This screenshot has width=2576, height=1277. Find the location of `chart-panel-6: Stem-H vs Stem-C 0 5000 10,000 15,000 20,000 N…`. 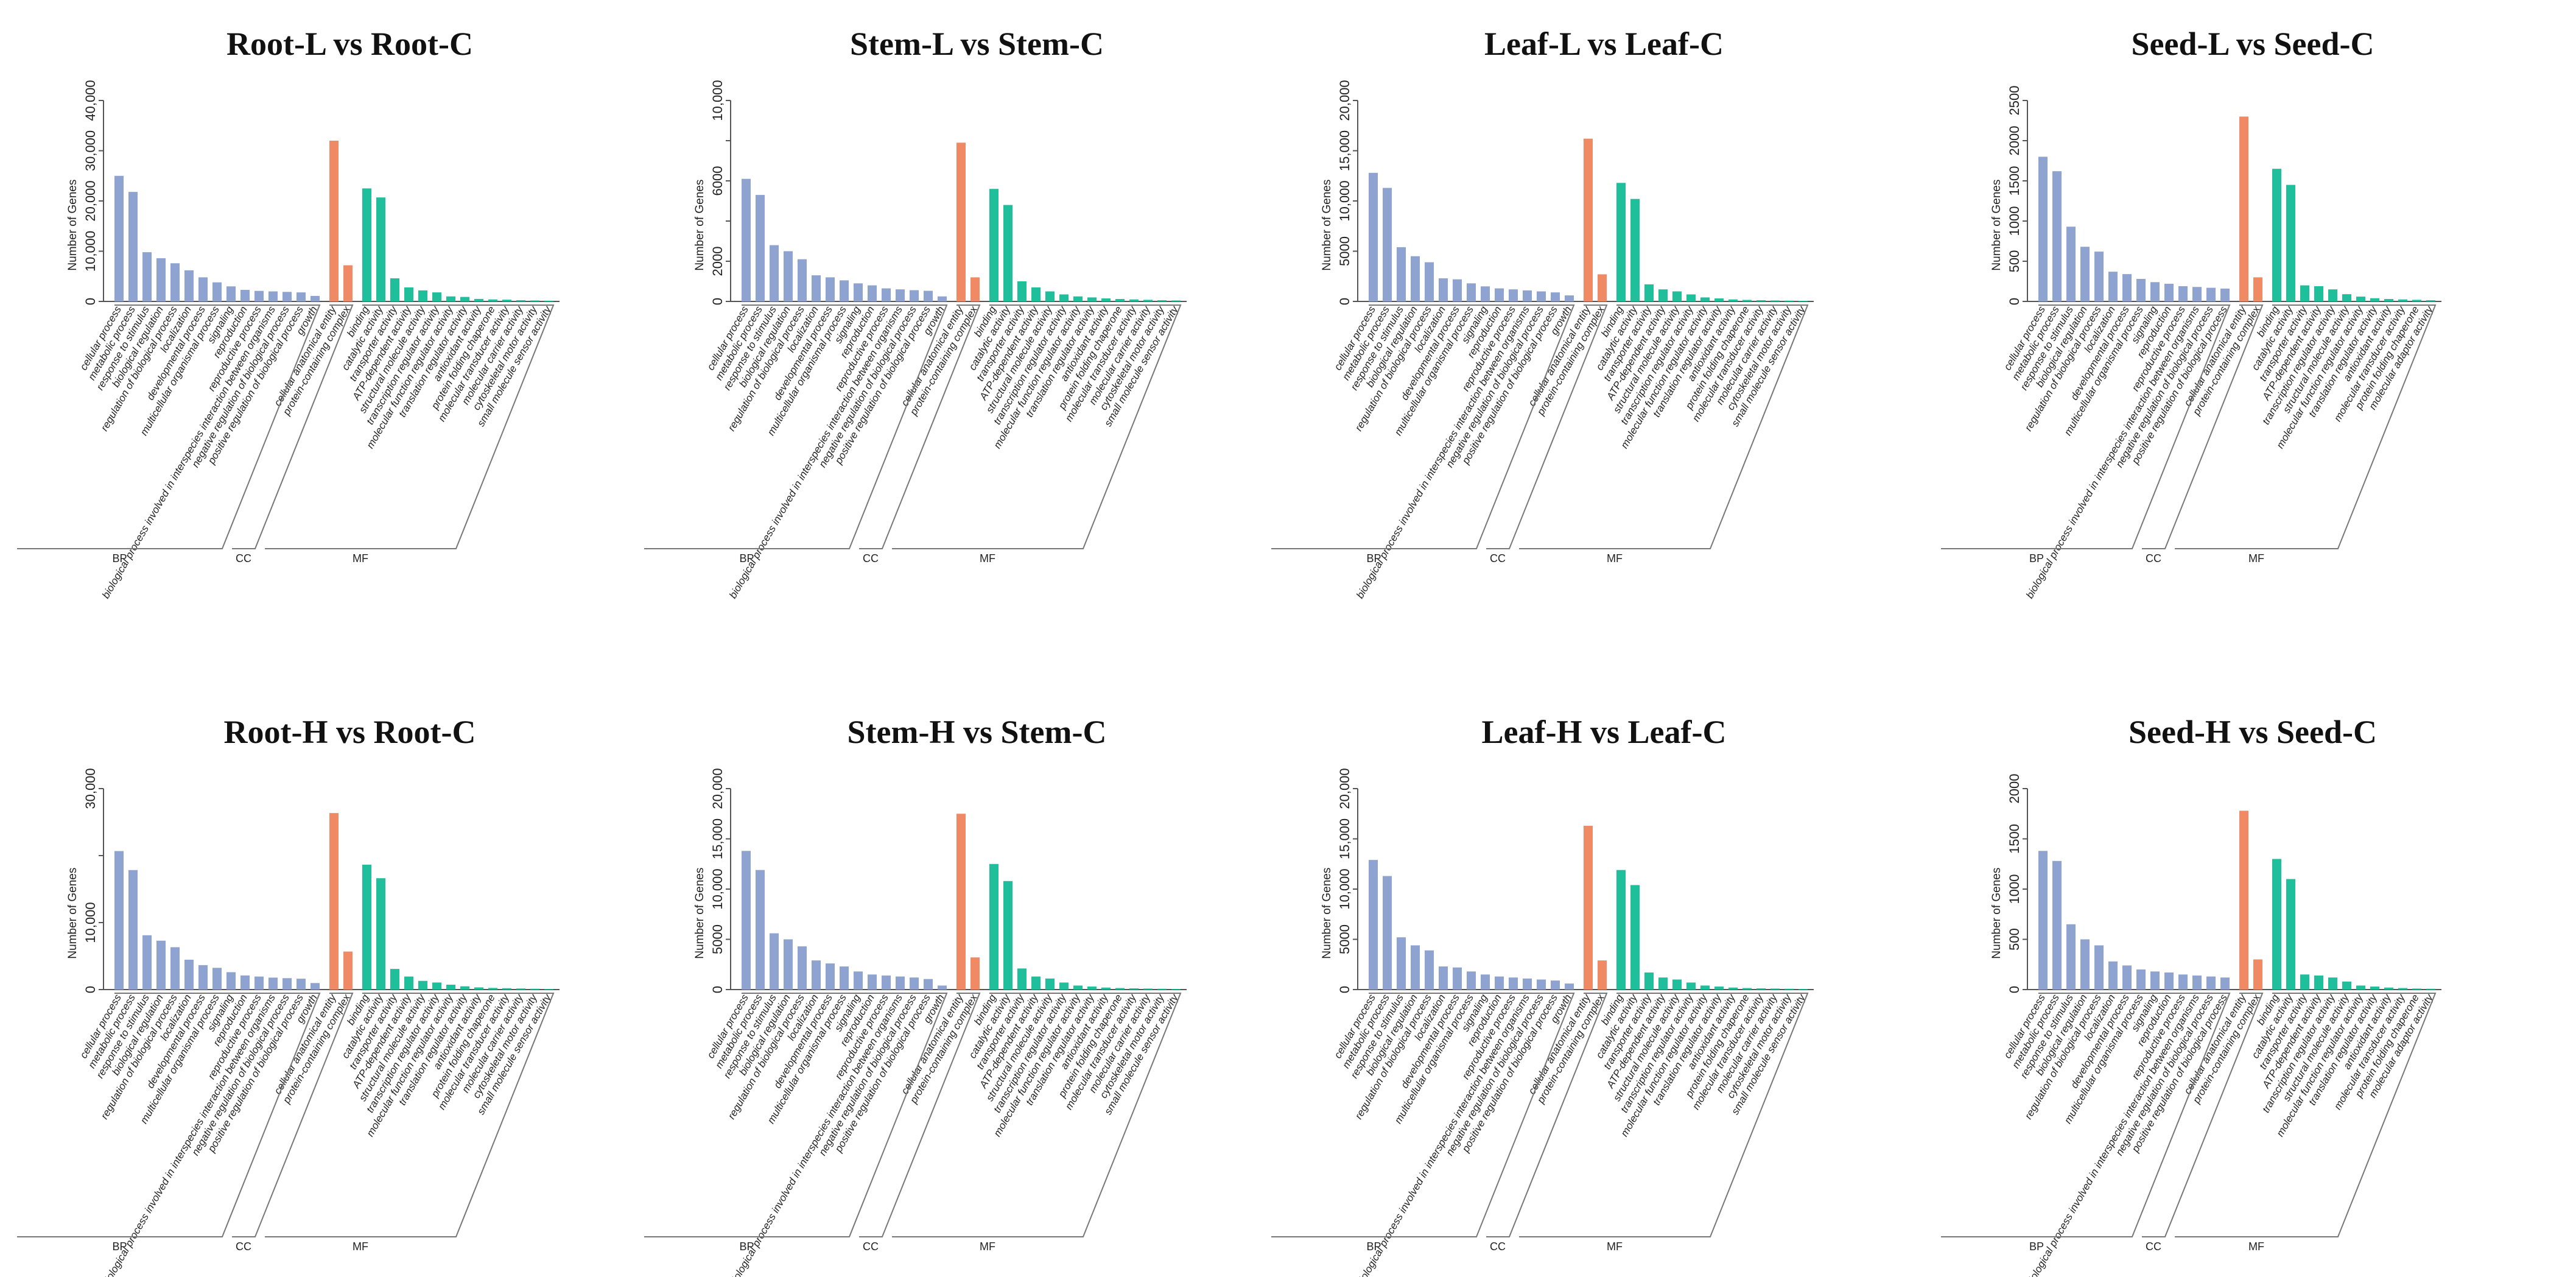

chart-panel-6: Stem-H vs Stem-C 0 5000 10,000 15,000 20,000 N… is located at coordinates (916, 995).